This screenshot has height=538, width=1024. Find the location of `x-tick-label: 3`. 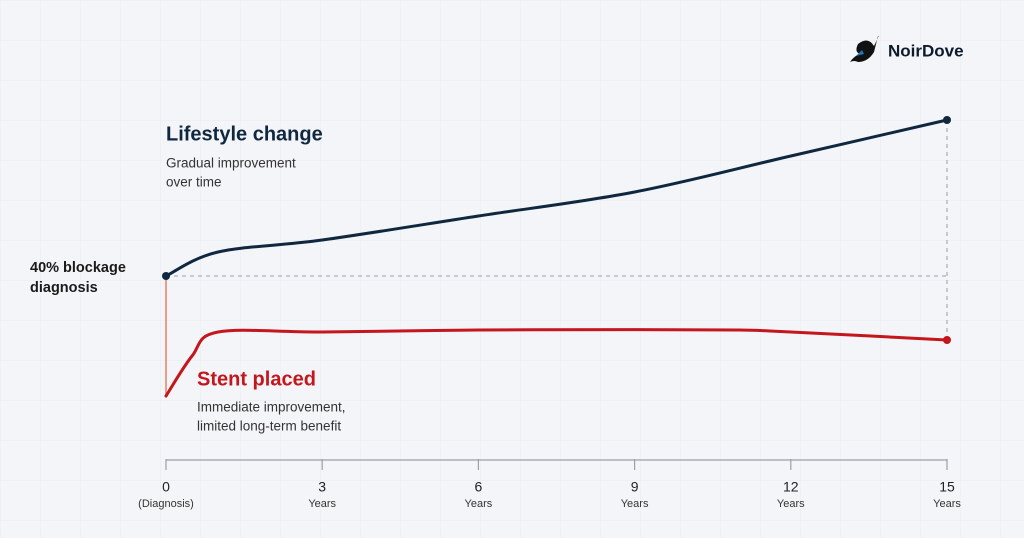

x-tick-label: 3 is located at coordinates (322, 487).